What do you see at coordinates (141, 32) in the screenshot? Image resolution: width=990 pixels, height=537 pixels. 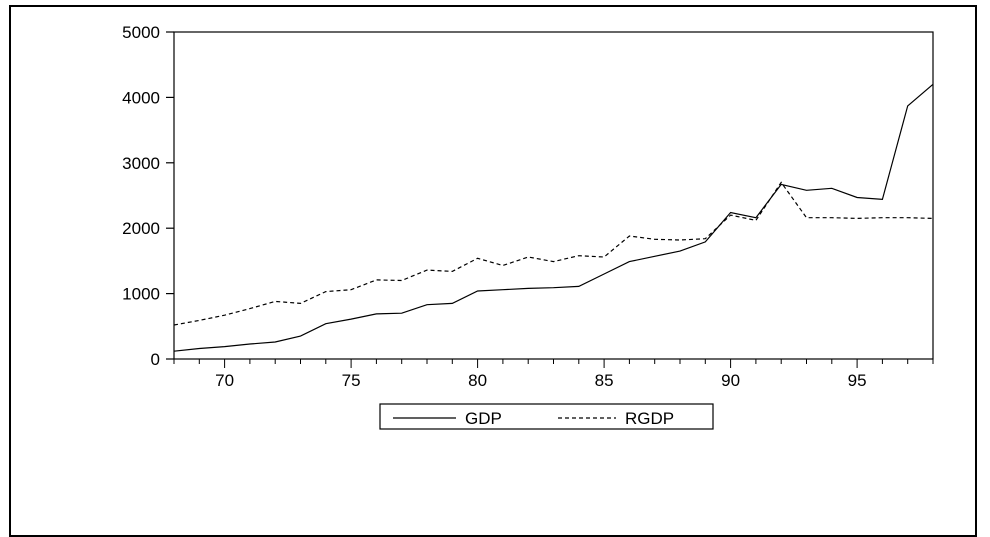 I see `y-tick-label: 5000` at bounding box center [141, 32].